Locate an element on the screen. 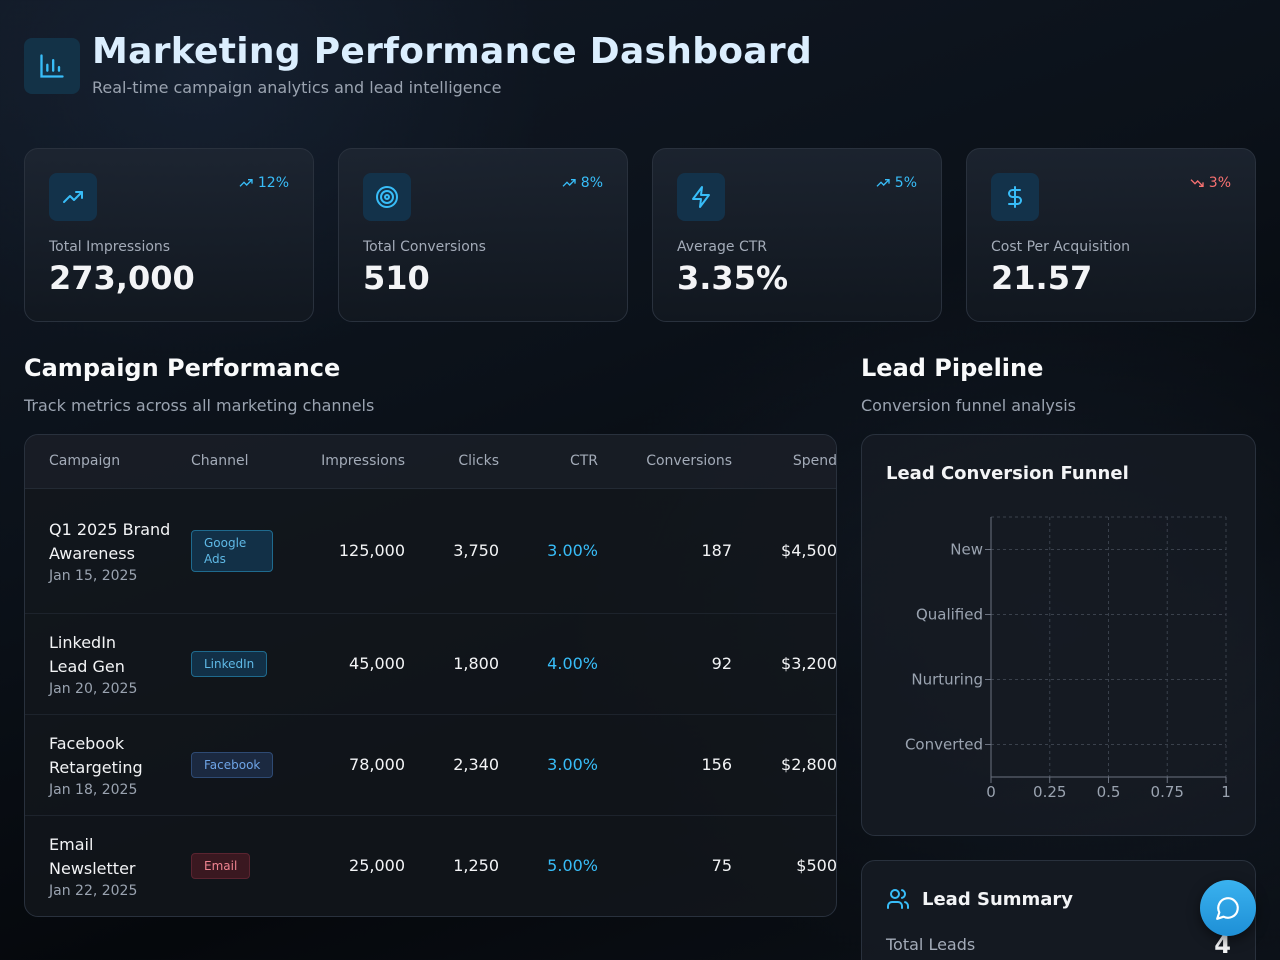 The image size is (1280, 960). clicks-cell: 3,750 is located at coordinates (452, 551).